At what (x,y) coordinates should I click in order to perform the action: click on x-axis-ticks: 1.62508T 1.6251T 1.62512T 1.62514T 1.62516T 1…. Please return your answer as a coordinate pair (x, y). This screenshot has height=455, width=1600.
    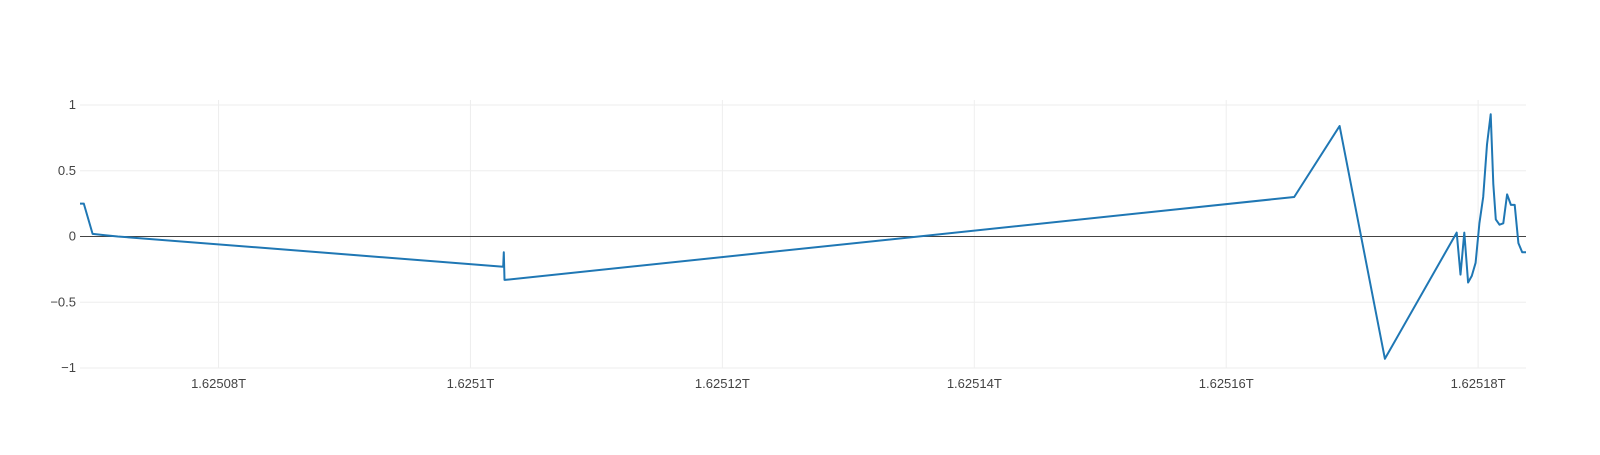
    Looking at the image, I should click on (848, 383).